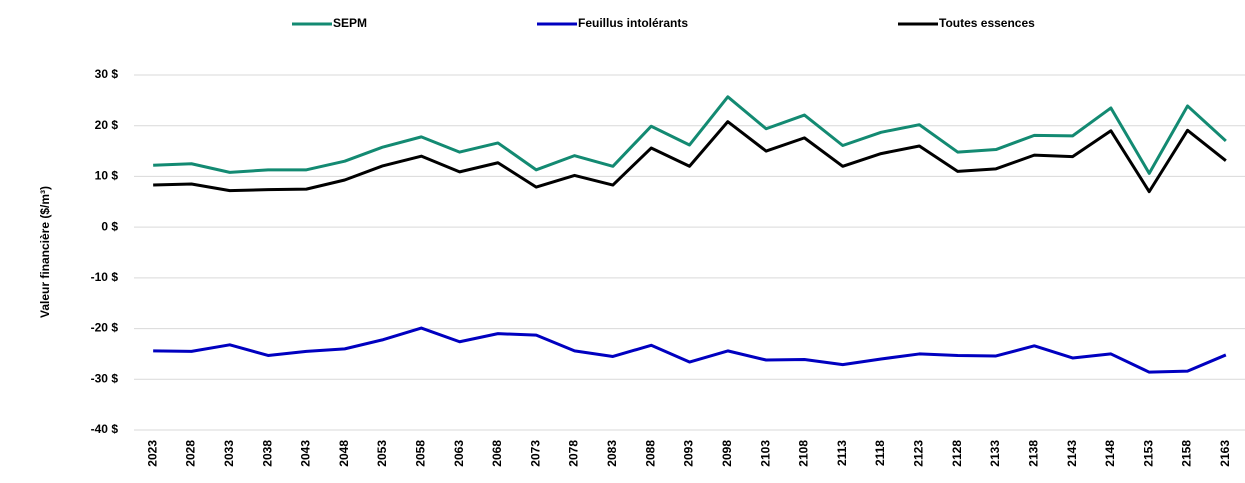 Image resolution: width=1245 pixels, height=483 pixels. Describe the element at coordinates (45, 252) in the screenshot. I see `y-axis-label: Valeur financière ($/m³)` at that location.